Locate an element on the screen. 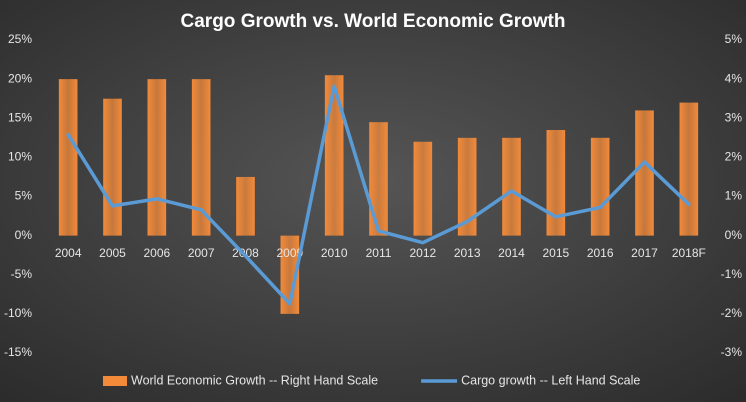  y-tick-label: 25% is located at coordinates (20, 39).